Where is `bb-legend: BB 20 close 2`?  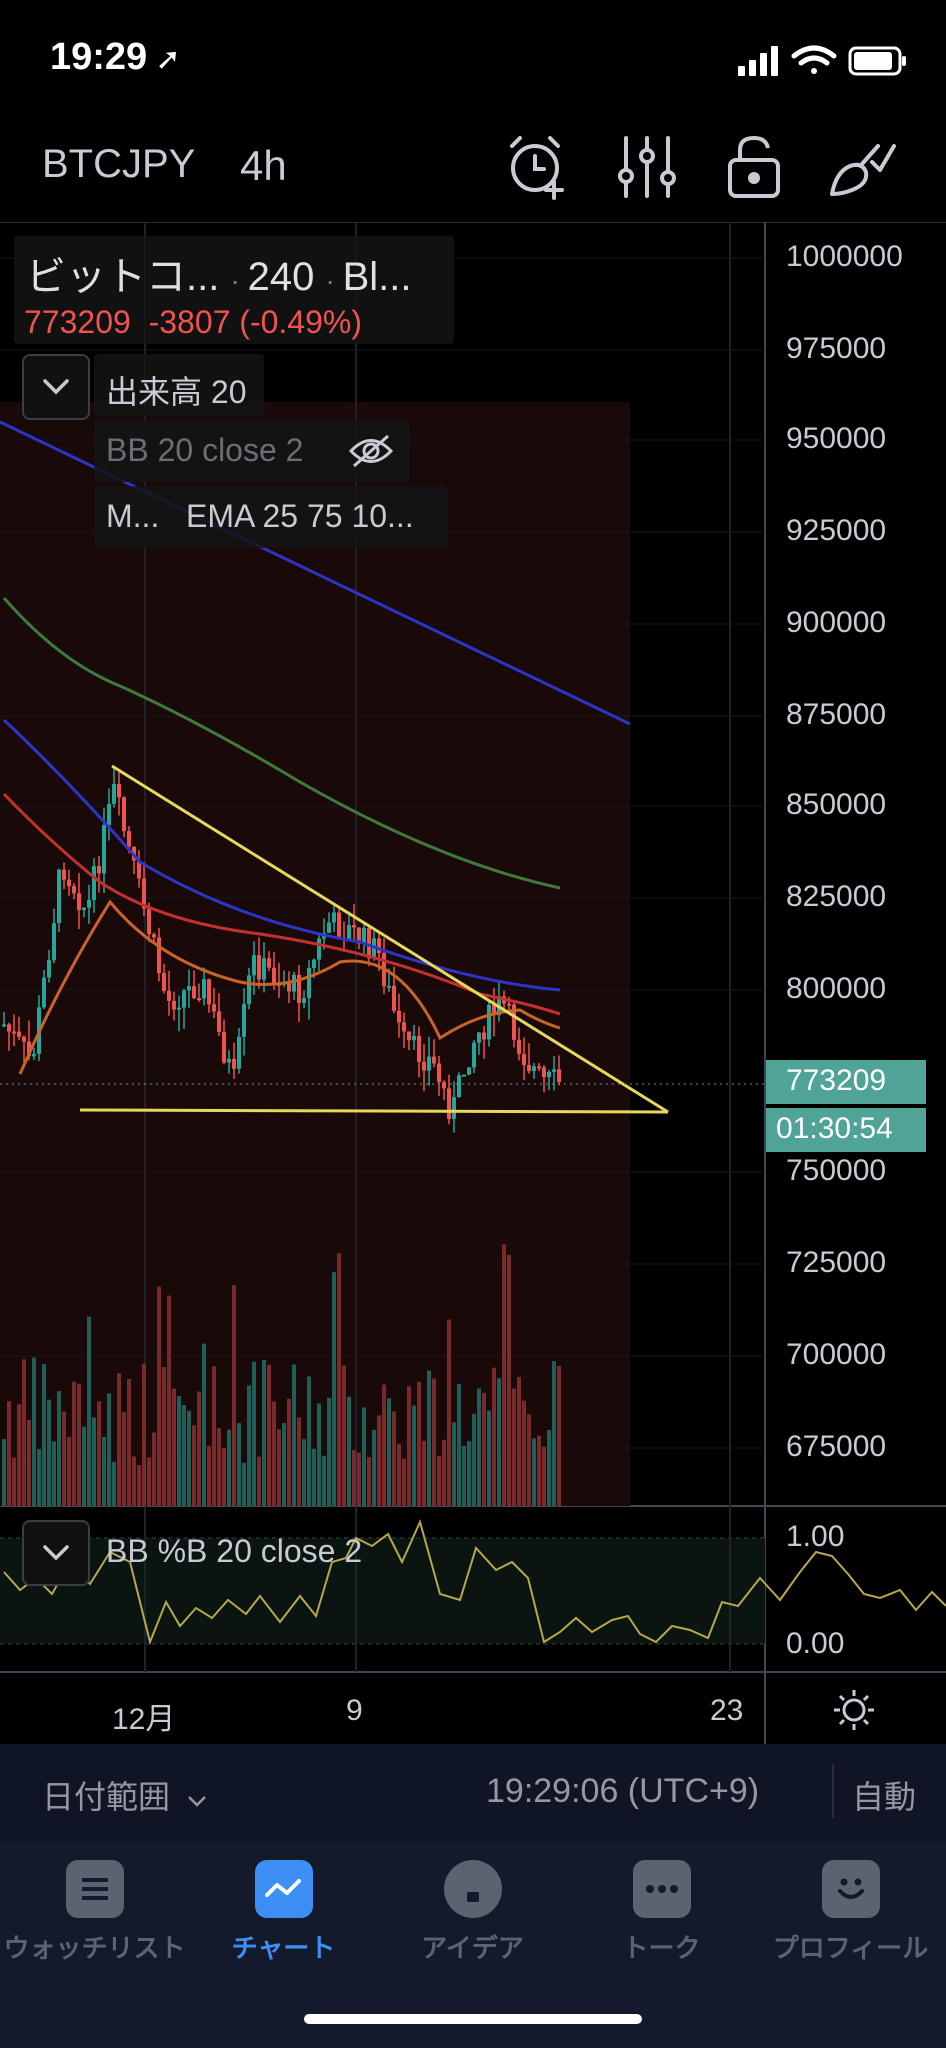
bb-legend: BB 20 close 2 is located at coordinates (205, 450).